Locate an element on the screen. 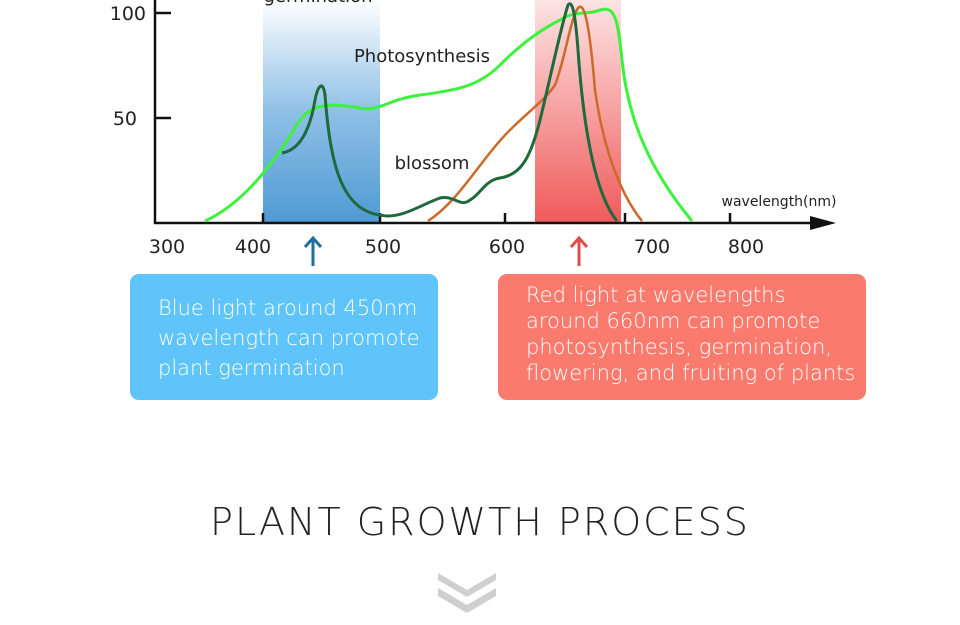 Image resolution: width=960 pixels, height=625 pixels. y-tick-label: 100 is located at coordinates (128, 14).